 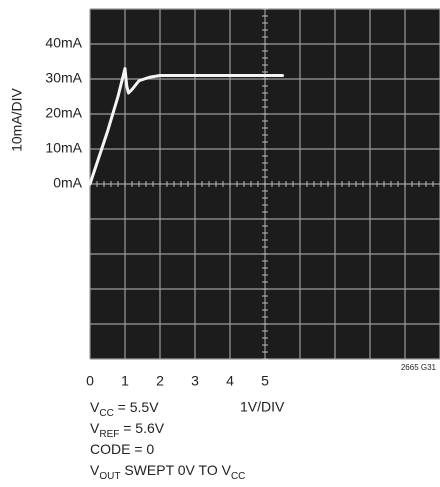 I want to click on annotation-part: CODE = 0, so click(x=122, y=449).